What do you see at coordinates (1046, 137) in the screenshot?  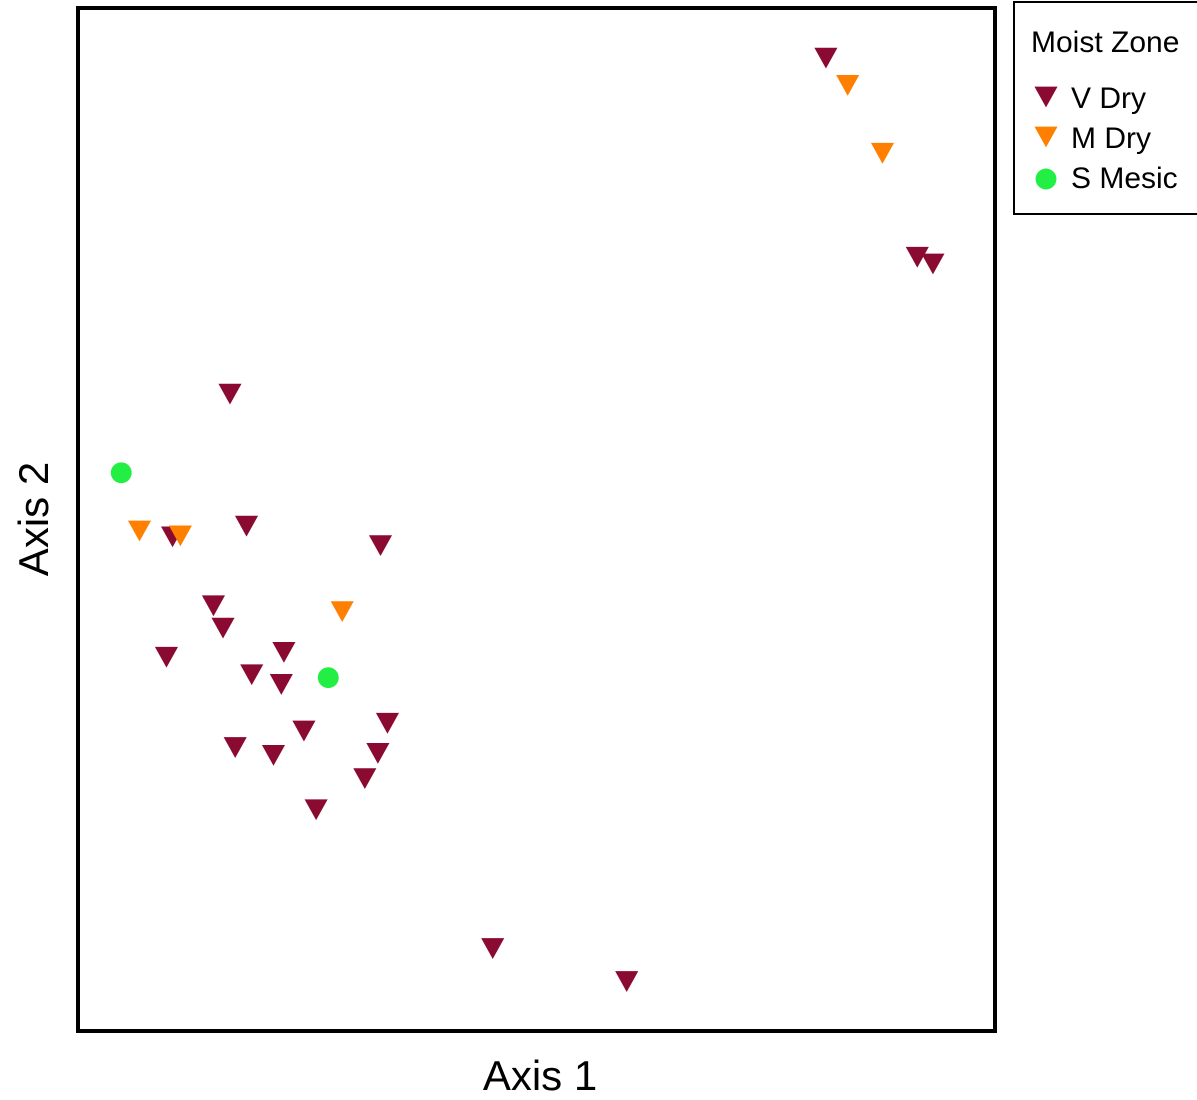 I see `legend-marker-m-dry` at bounding box center [1046, 137].